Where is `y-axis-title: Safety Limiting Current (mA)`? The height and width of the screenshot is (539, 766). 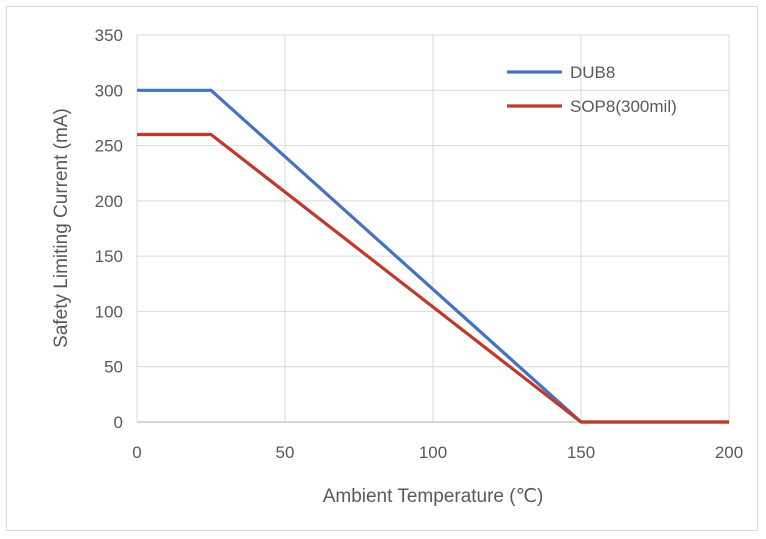 y-axis-title: Safety Limiting Current (mA) is located at coordinates (61, 228).